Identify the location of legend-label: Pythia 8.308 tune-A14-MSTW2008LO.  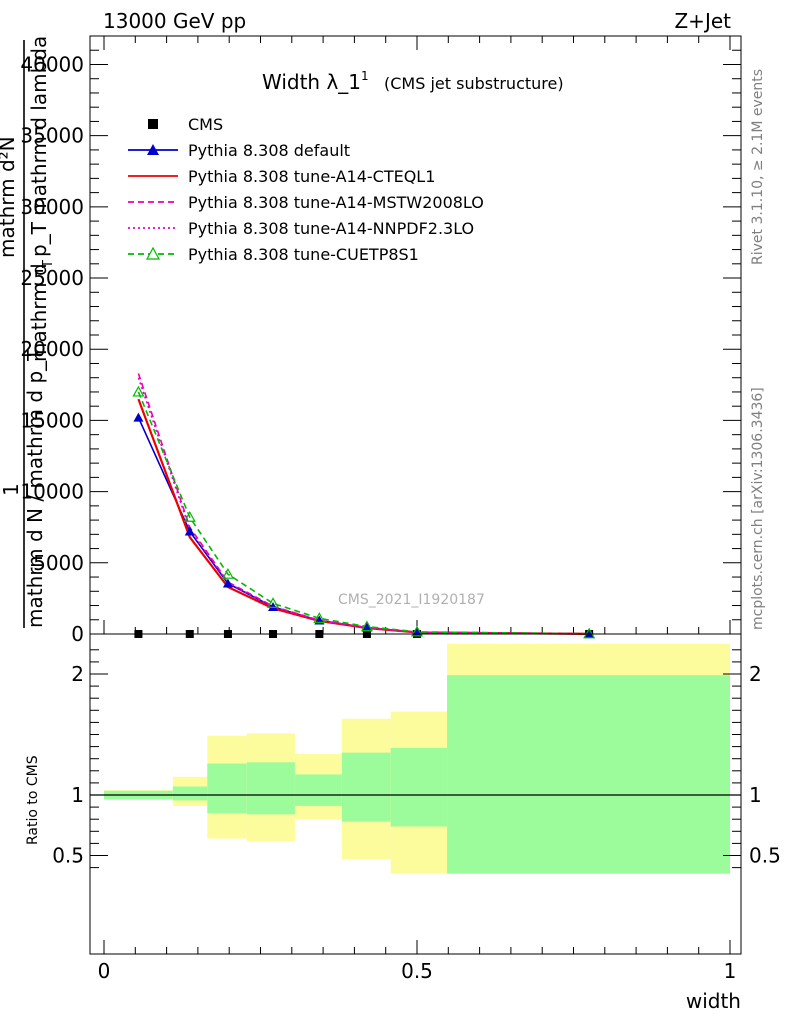
(336, 202).